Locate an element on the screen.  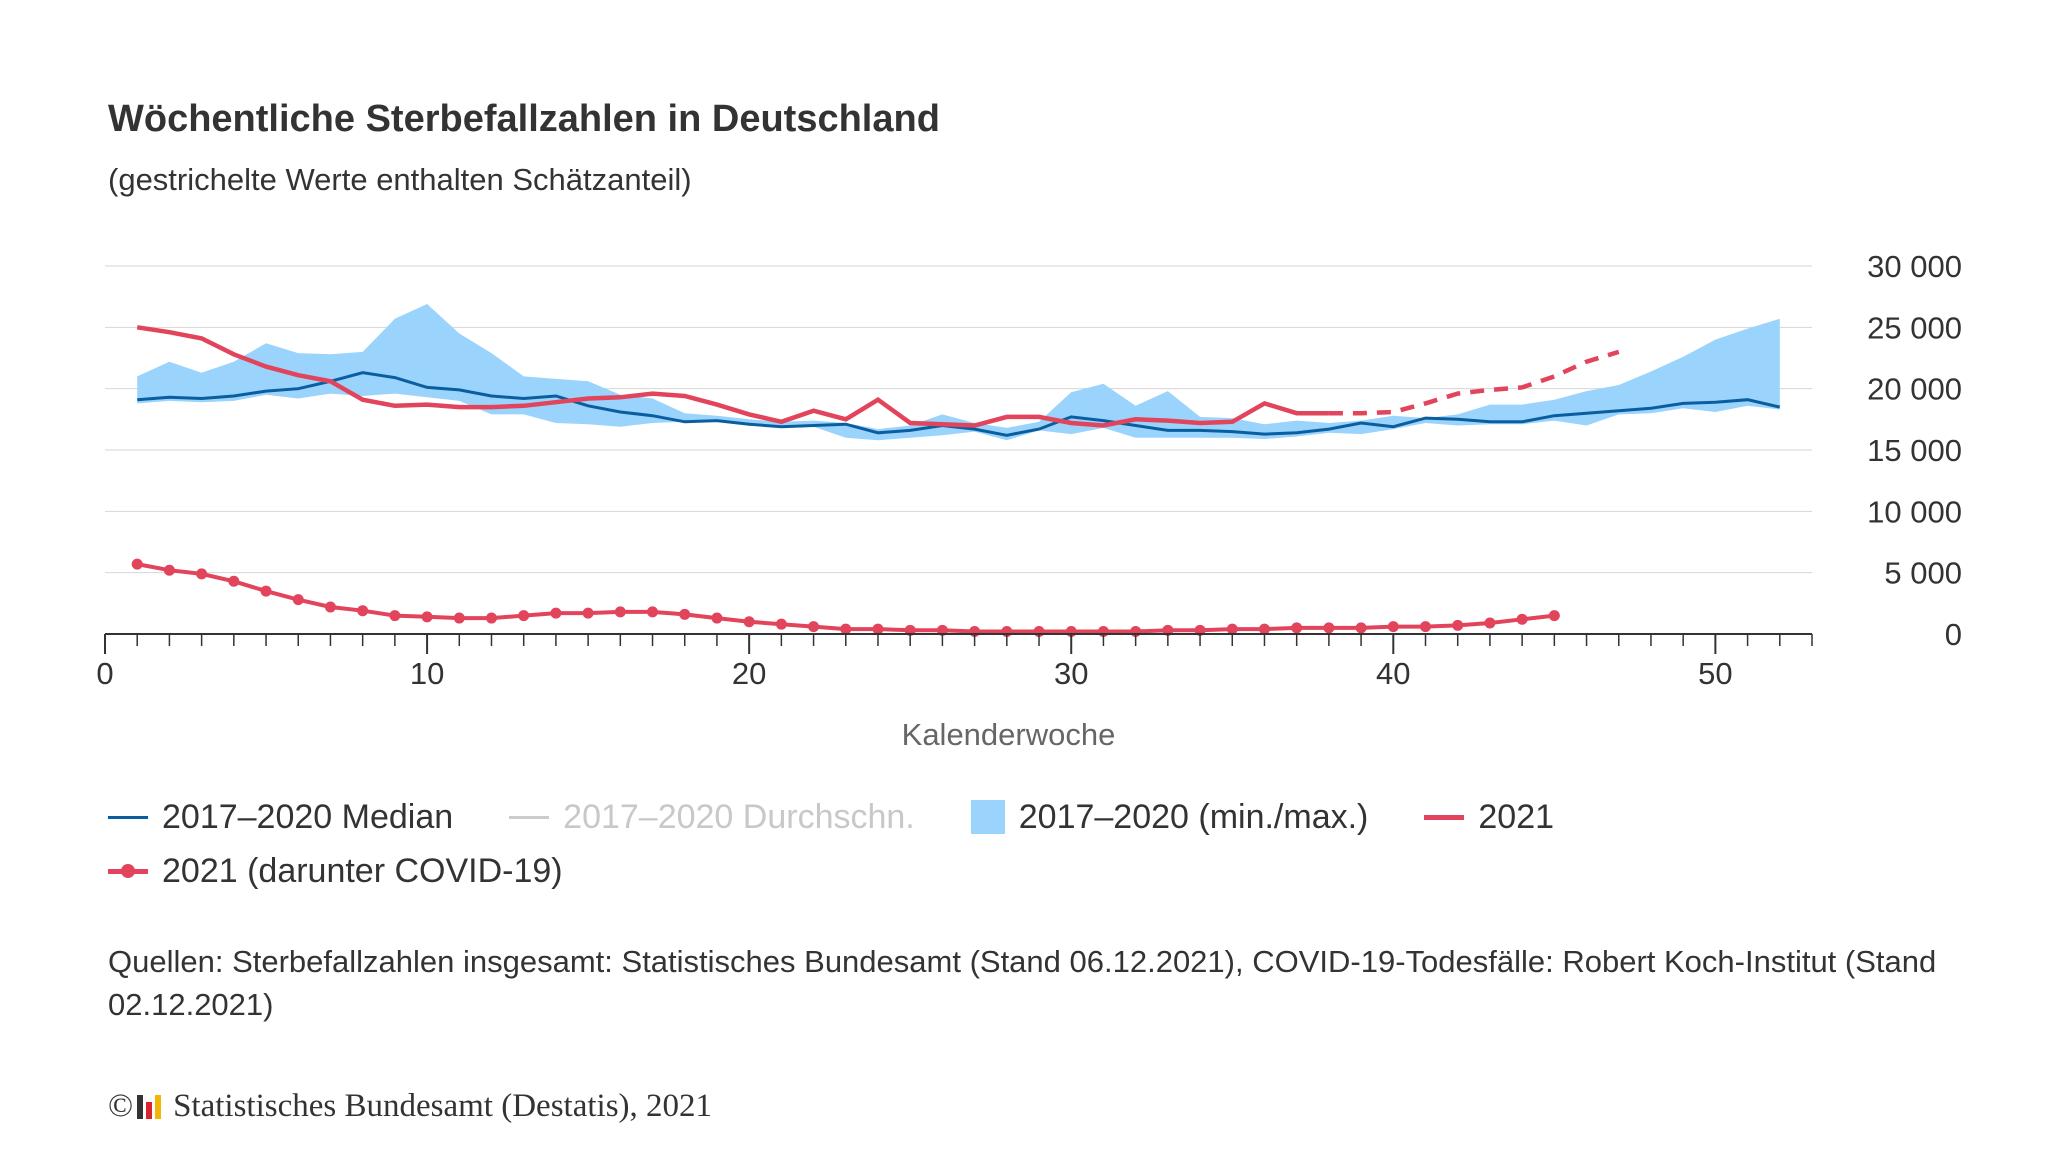
x-tick-label-0: 0 is located at coordinates (104, 673).